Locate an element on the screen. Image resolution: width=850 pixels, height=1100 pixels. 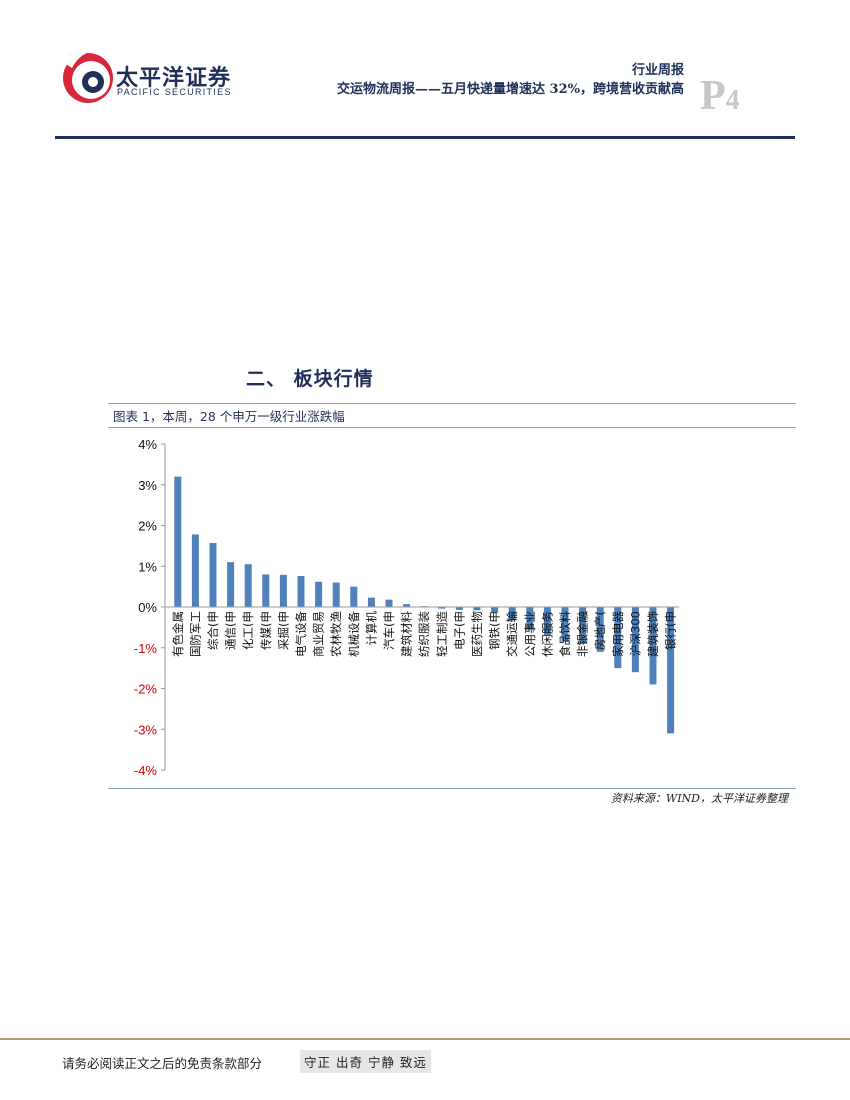
y-tick-label: -2% is located at coordinates (146, 689).